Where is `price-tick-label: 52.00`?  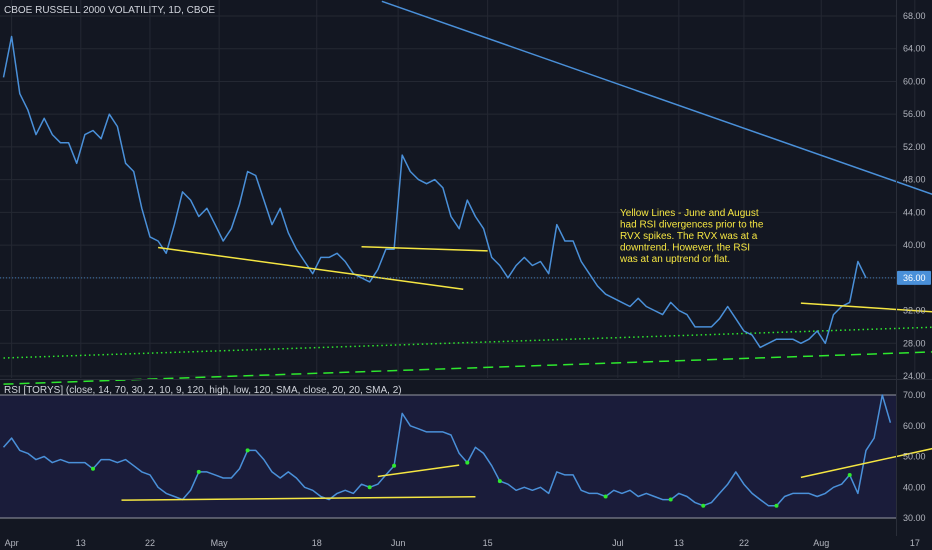
price-tick-label: 52.00 is located at coordinates (914, 147).